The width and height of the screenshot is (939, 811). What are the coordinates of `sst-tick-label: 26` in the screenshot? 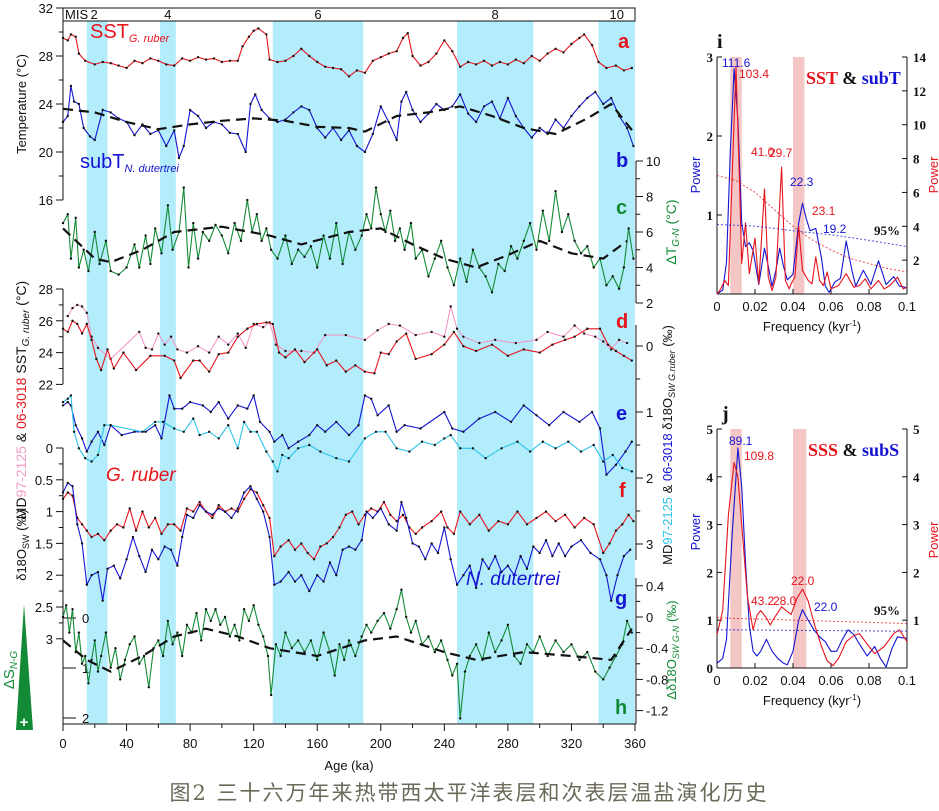 It's located at (46, 321).